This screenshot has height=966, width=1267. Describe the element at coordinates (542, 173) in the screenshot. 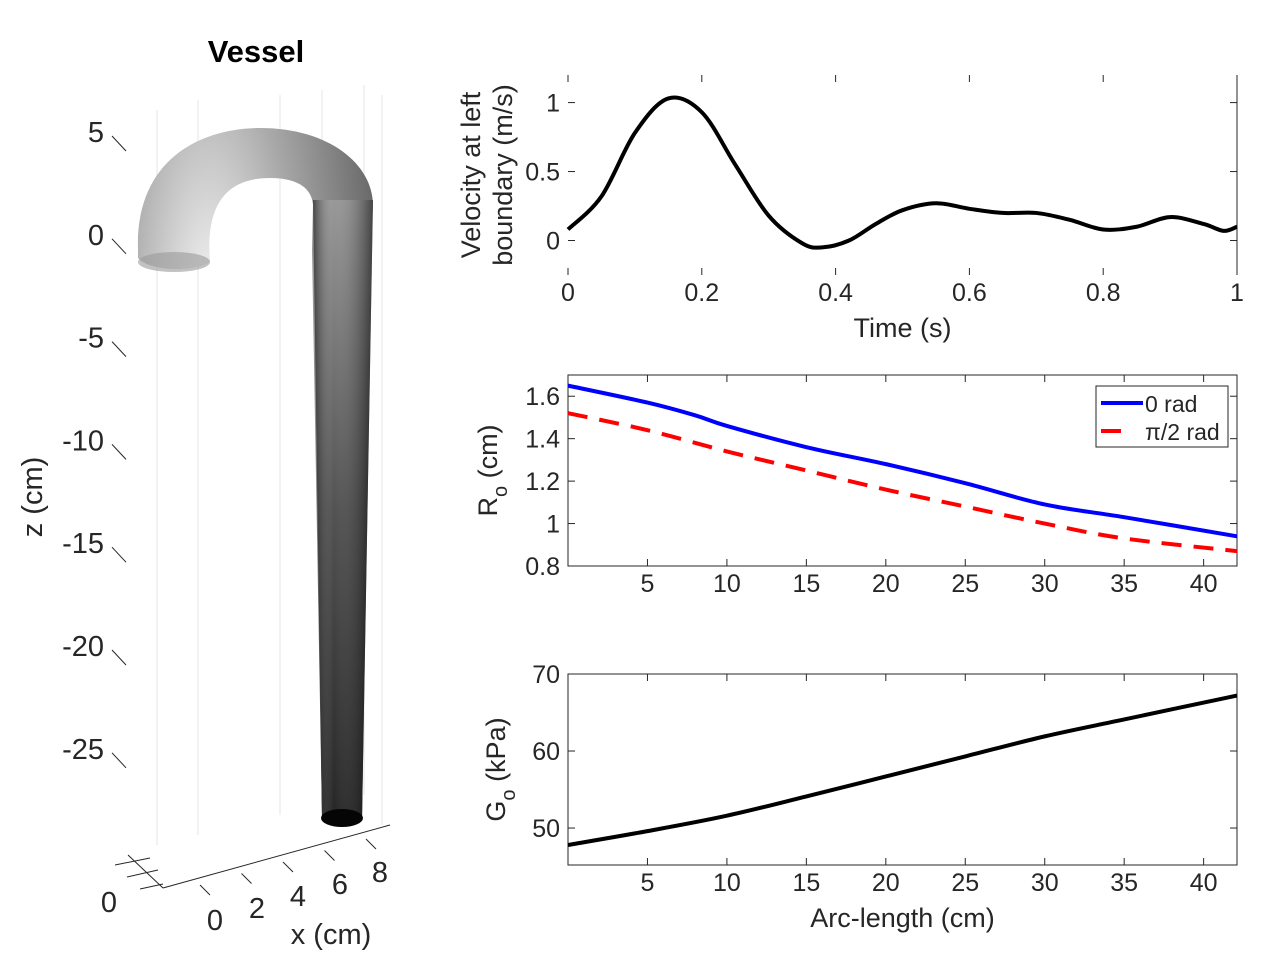

I see `y-tick-label: 0.5` at that location.